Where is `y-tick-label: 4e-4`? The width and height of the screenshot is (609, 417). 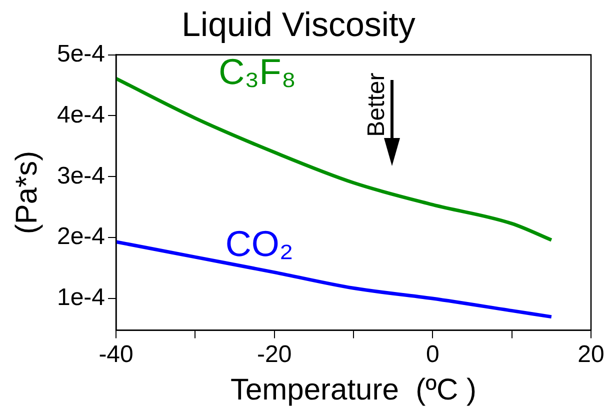
y-tick-label: 4e-4 is located at coordinates (81, 114).